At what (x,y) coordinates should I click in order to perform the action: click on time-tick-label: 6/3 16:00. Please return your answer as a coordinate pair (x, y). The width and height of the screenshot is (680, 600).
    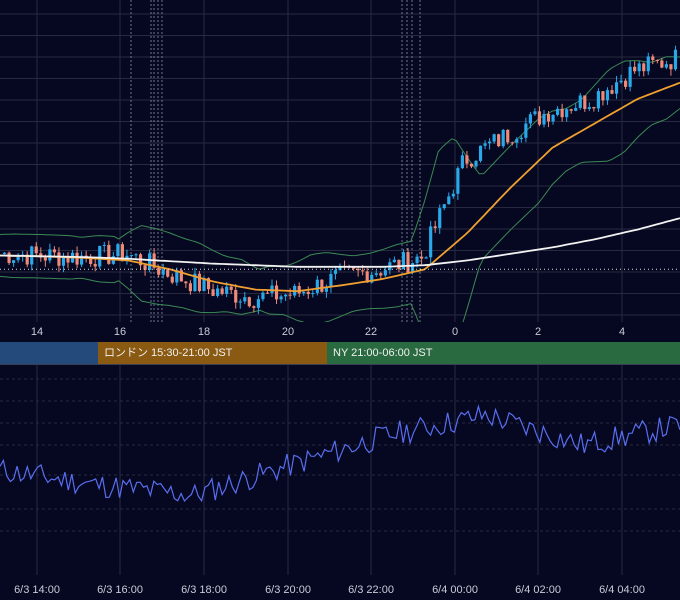
    Looking at the image, I should click on (120, 590).